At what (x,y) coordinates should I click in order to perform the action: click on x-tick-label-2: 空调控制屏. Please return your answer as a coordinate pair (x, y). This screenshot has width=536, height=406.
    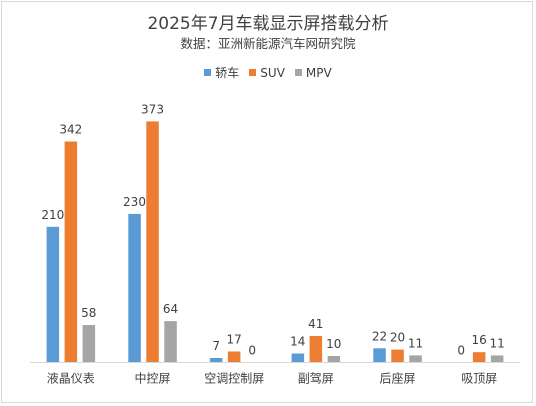
    Looking at the image, I should click on (234, 379).